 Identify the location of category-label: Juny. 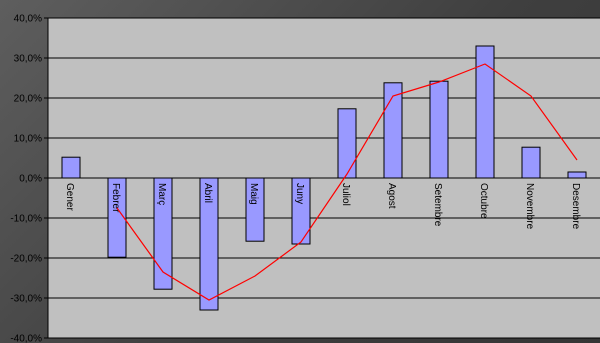
(299, 193).